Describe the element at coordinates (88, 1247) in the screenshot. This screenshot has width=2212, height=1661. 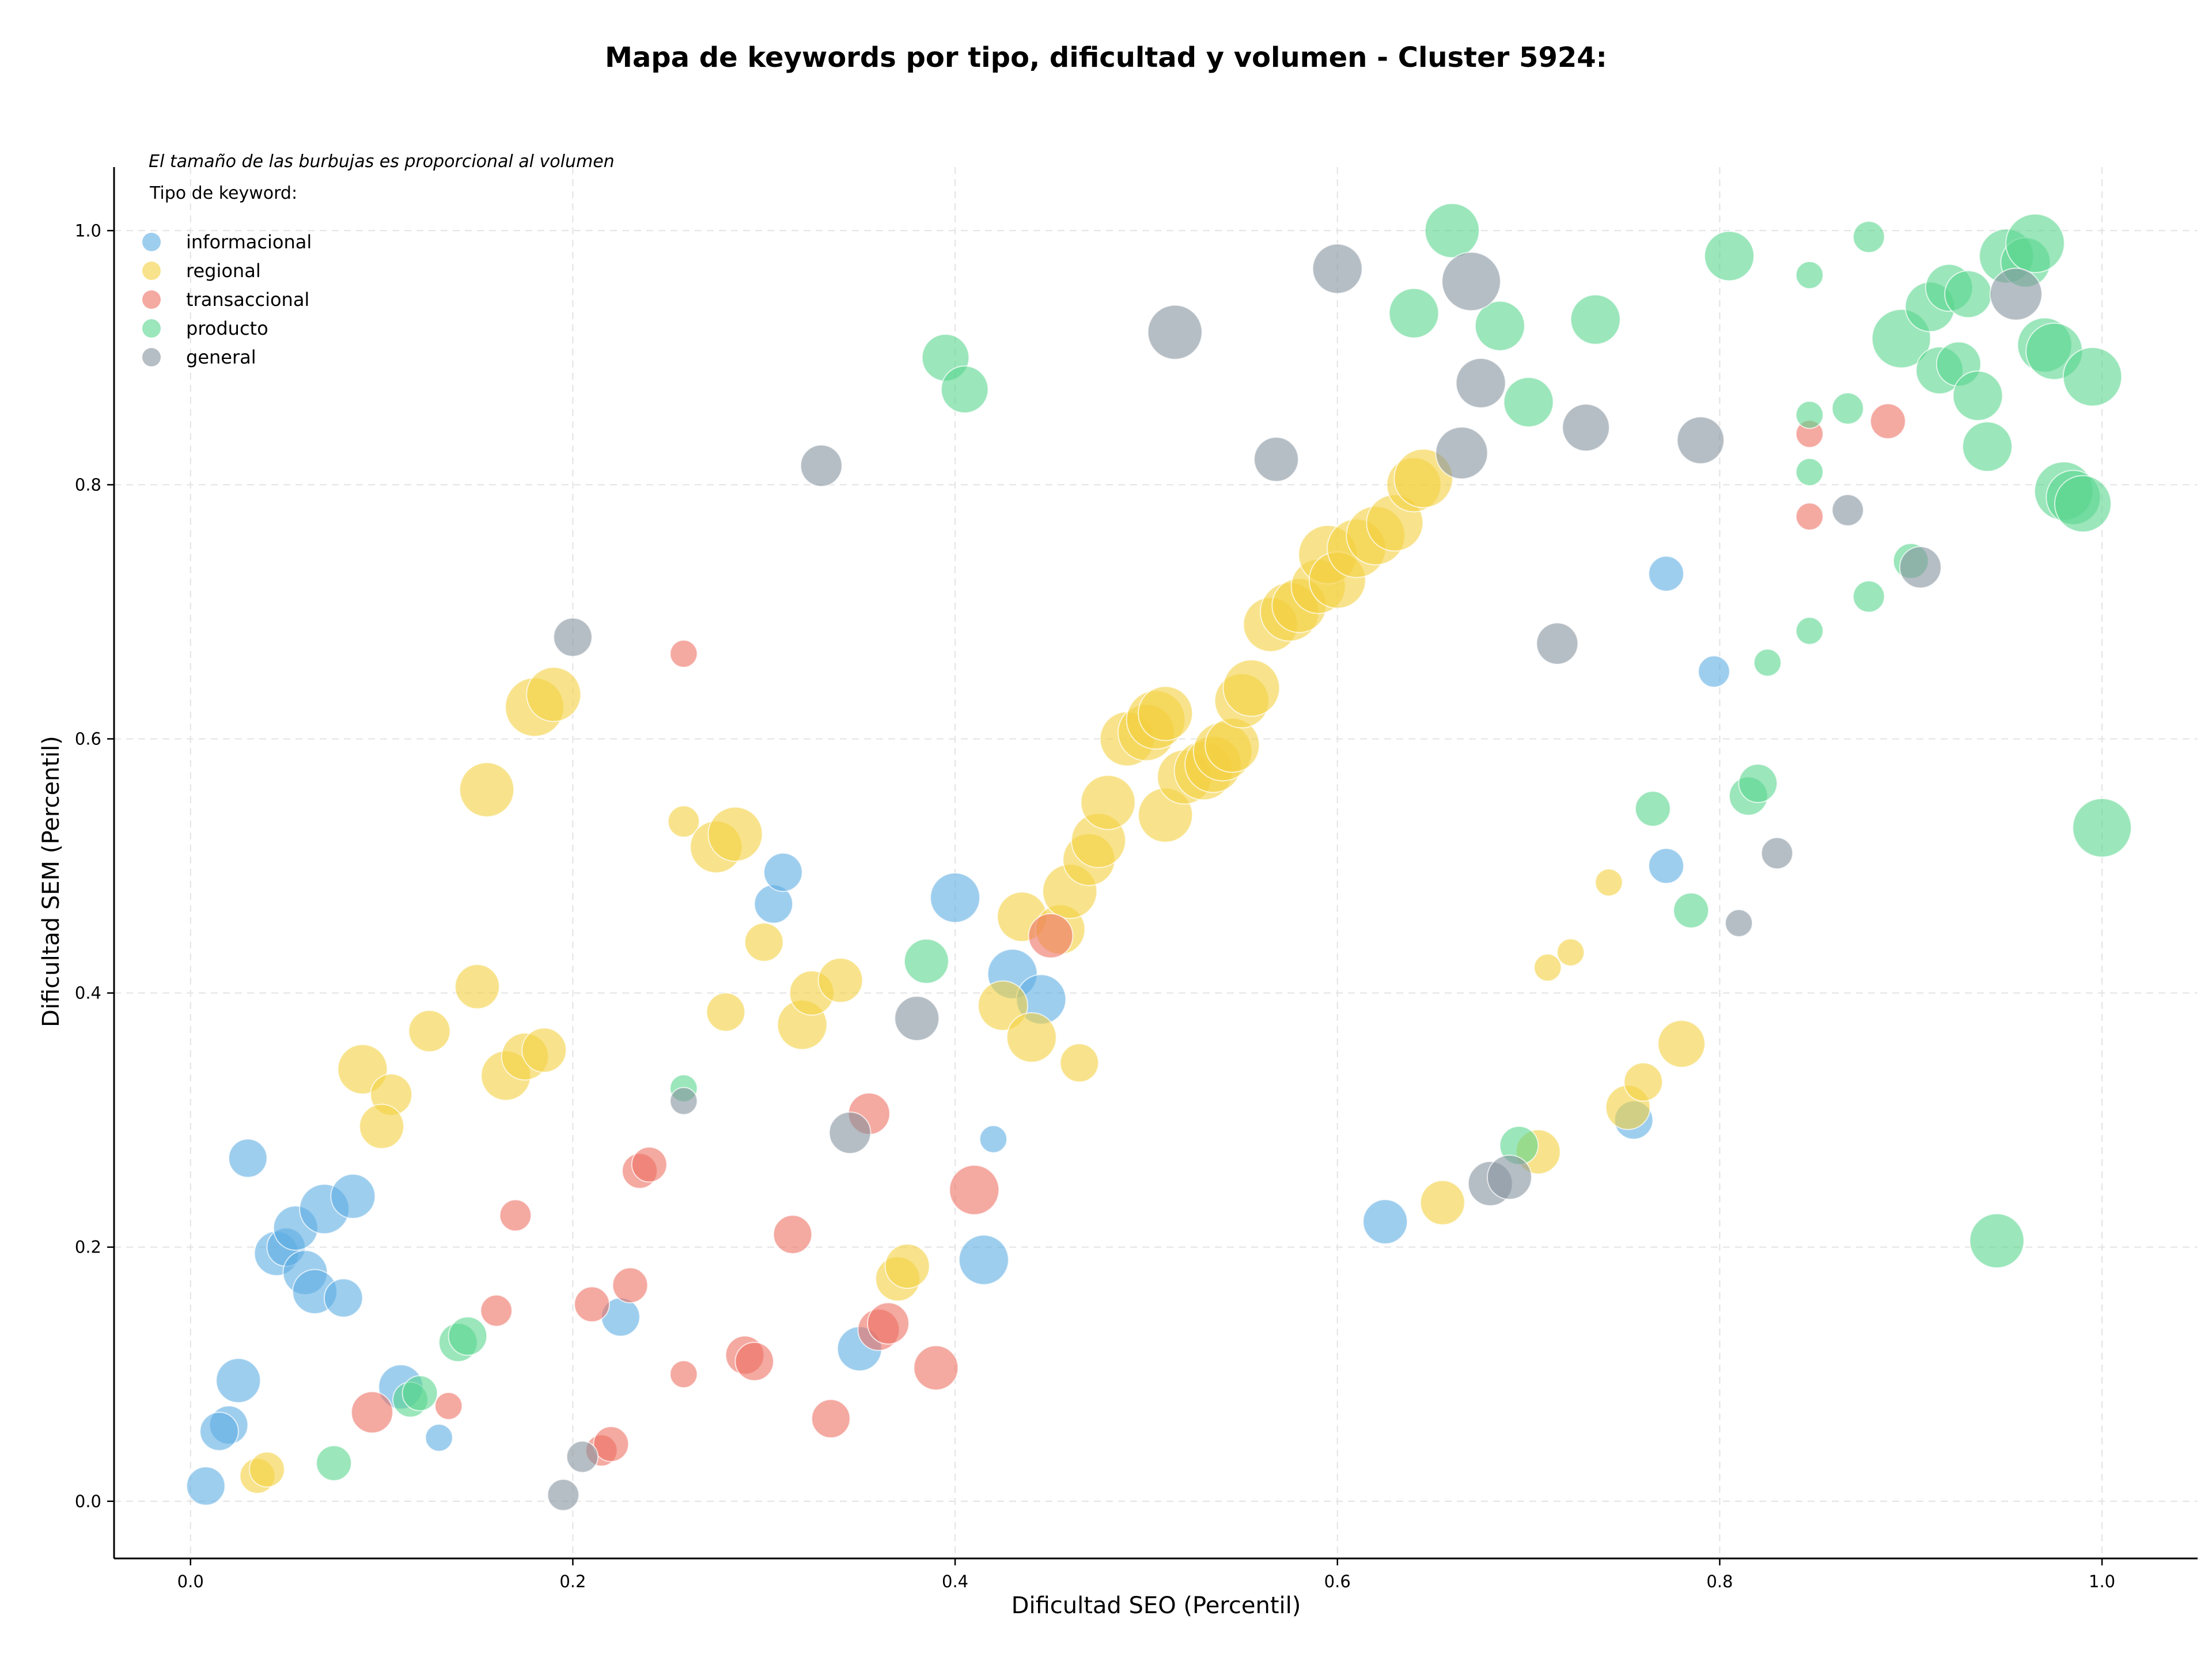
I see `y-tick-label: 0.2` at that location.